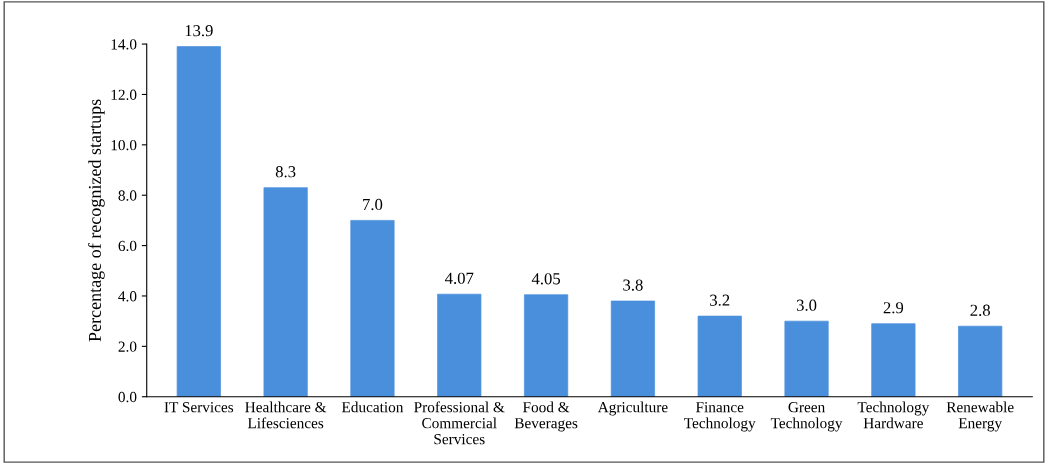 The height and width of the screenshot is (464, 1048). What do you see at coordinates (546, 416) in the screenshot?
I see `x-tick-label: Food & Beverages` at bounding box center [546, 416].